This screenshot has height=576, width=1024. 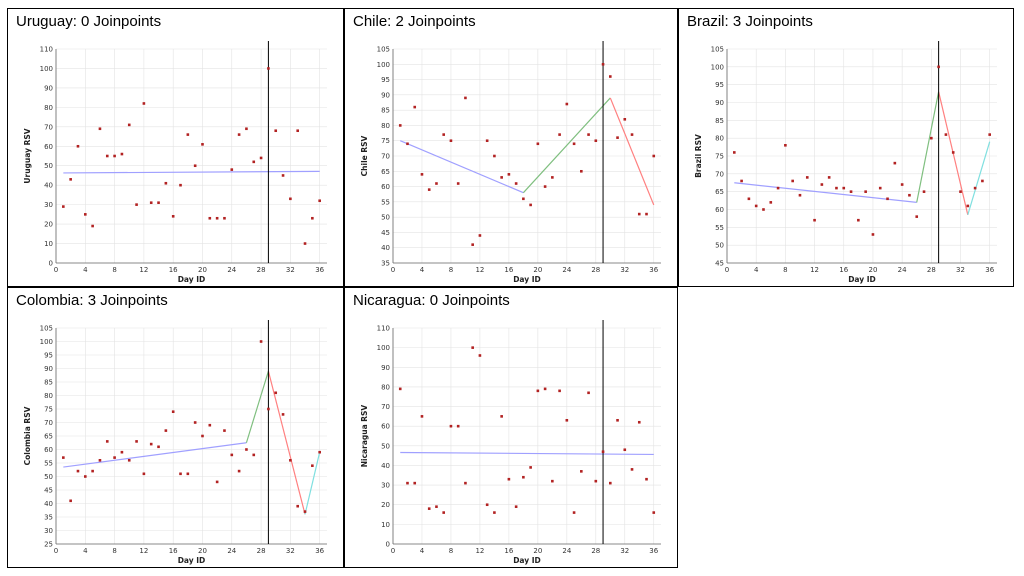 What do you see at coordinates (92, 300) in the screenshot?
I see `chart-title: Colombia: 3 Joinpoints` at bounding box center [92, 300].